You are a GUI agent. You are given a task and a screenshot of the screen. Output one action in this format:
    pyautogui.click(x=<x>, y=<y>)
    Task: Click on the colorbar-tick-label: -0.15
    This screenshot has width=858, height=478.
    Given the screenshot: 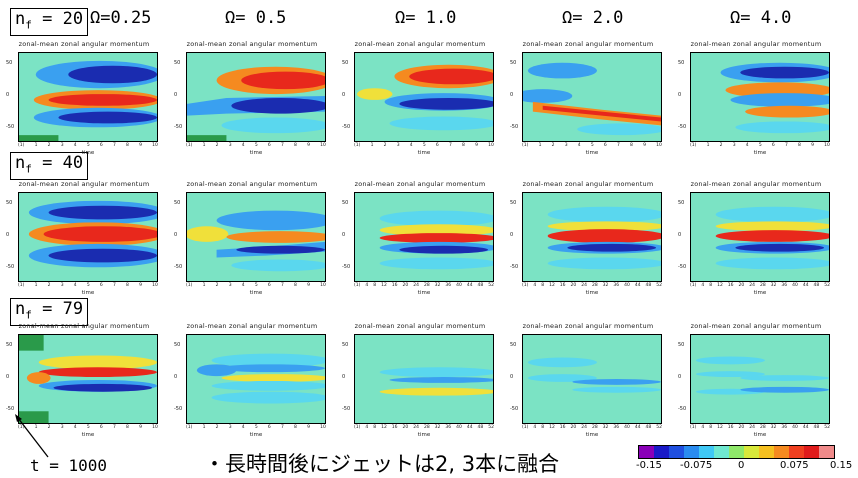 What is the action you would take?
    pyautogui.click(x=649, y=465)
    